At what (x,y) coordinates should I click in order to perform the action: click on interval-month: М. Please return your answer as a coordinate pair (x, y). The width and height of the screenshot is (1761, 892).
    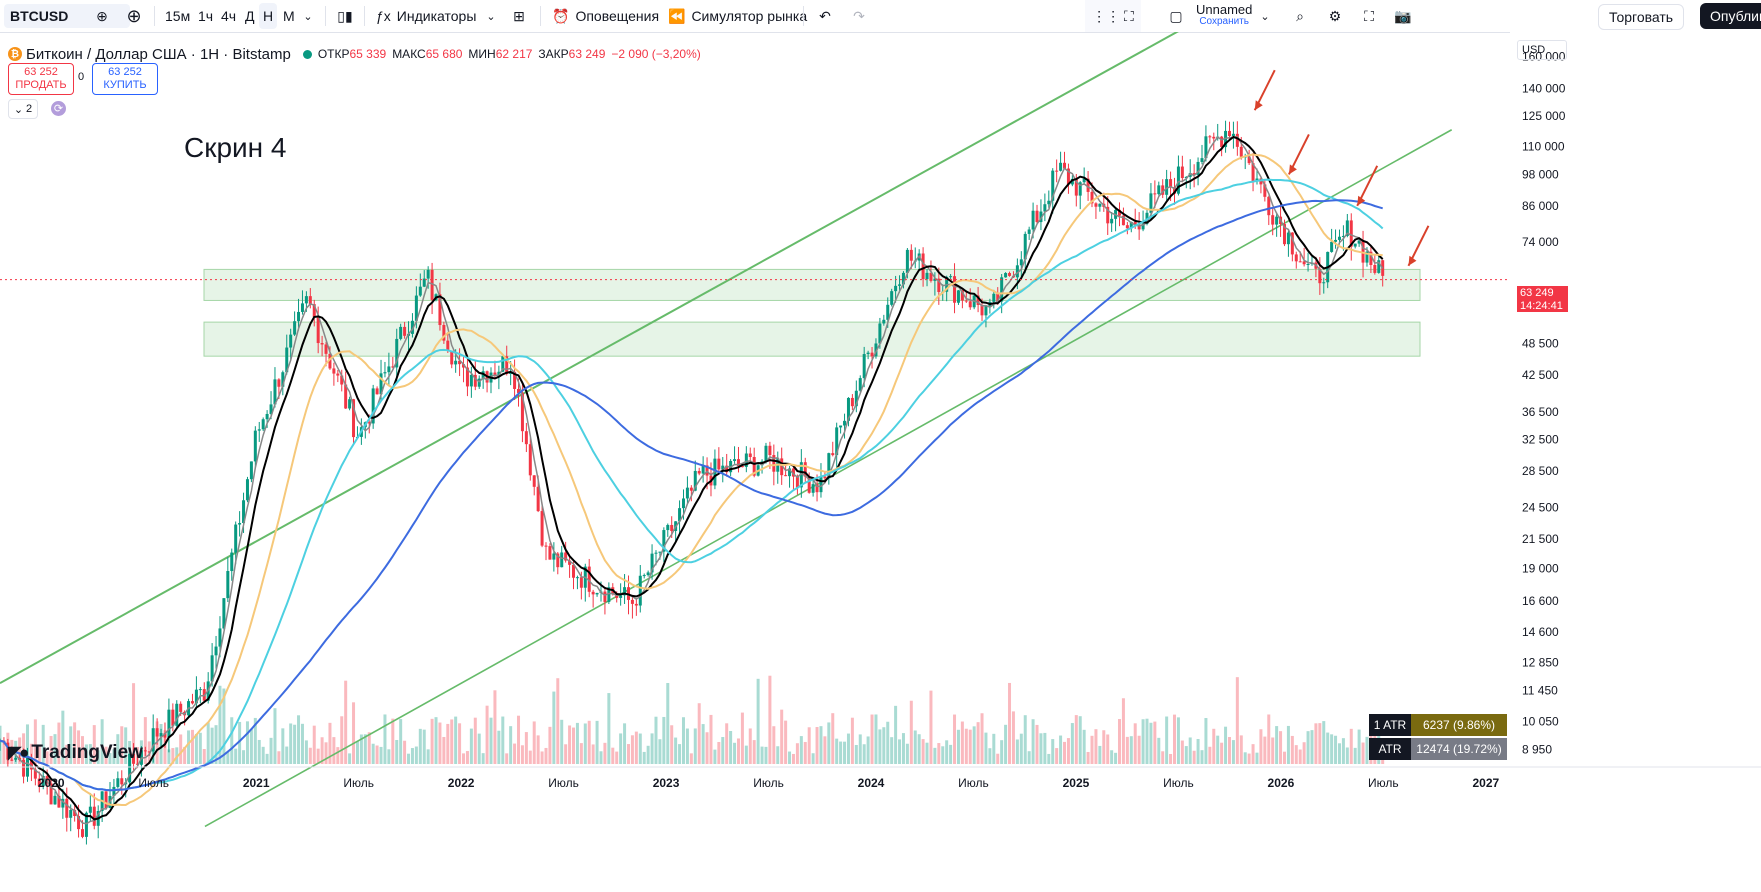
    Looking at the image, I should click on (289, 16).